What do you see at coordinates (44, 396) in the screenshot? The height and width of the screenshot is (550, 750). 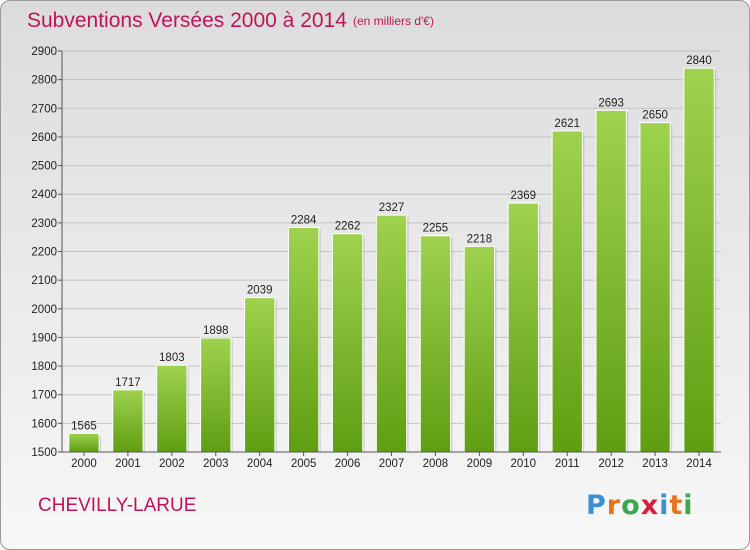 I see `y-tick-label: 1700` at bounding box center [44, 396].